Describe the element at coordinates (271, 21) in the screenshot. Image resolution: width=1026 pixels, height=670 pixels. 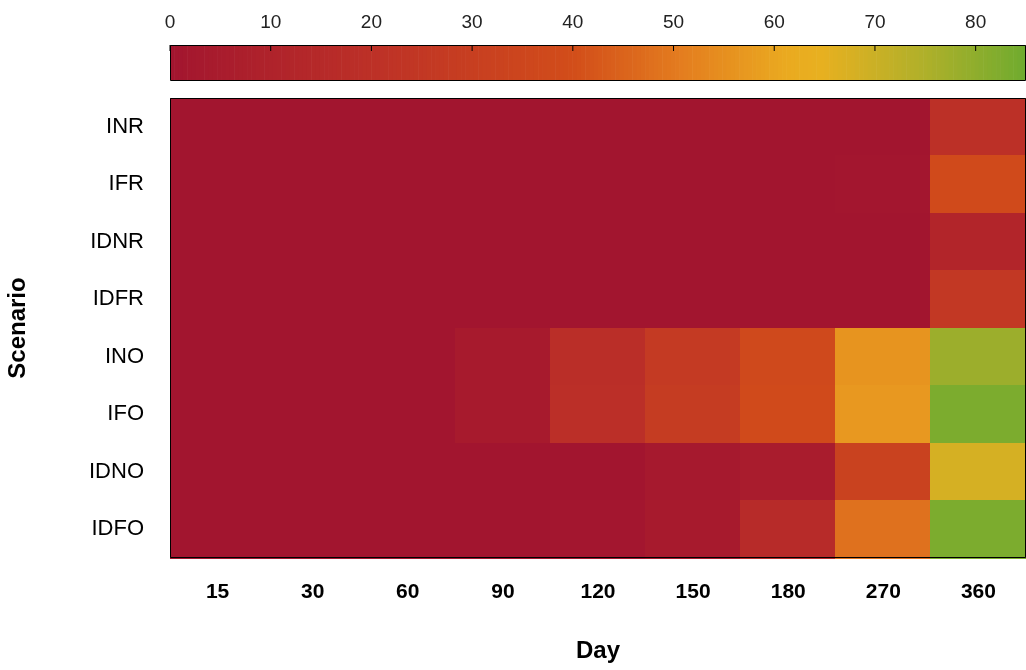
I see `color-bar-label: 10` at that location.